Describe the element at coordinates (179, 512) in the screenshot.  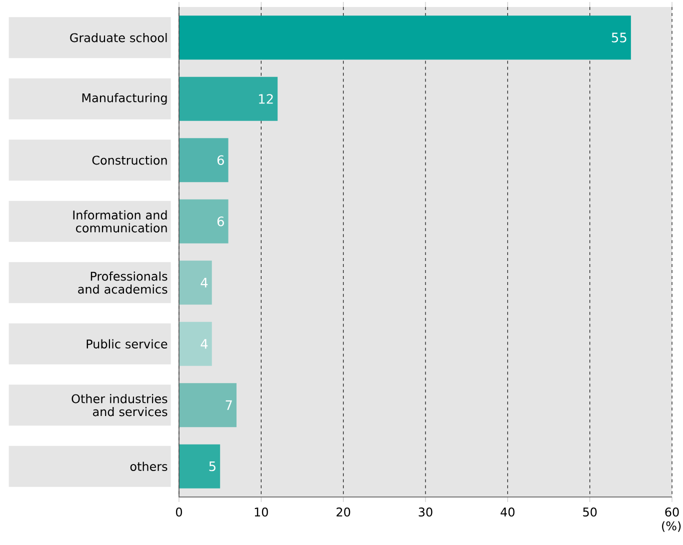
I see `x-tick-label: 0` at that location.